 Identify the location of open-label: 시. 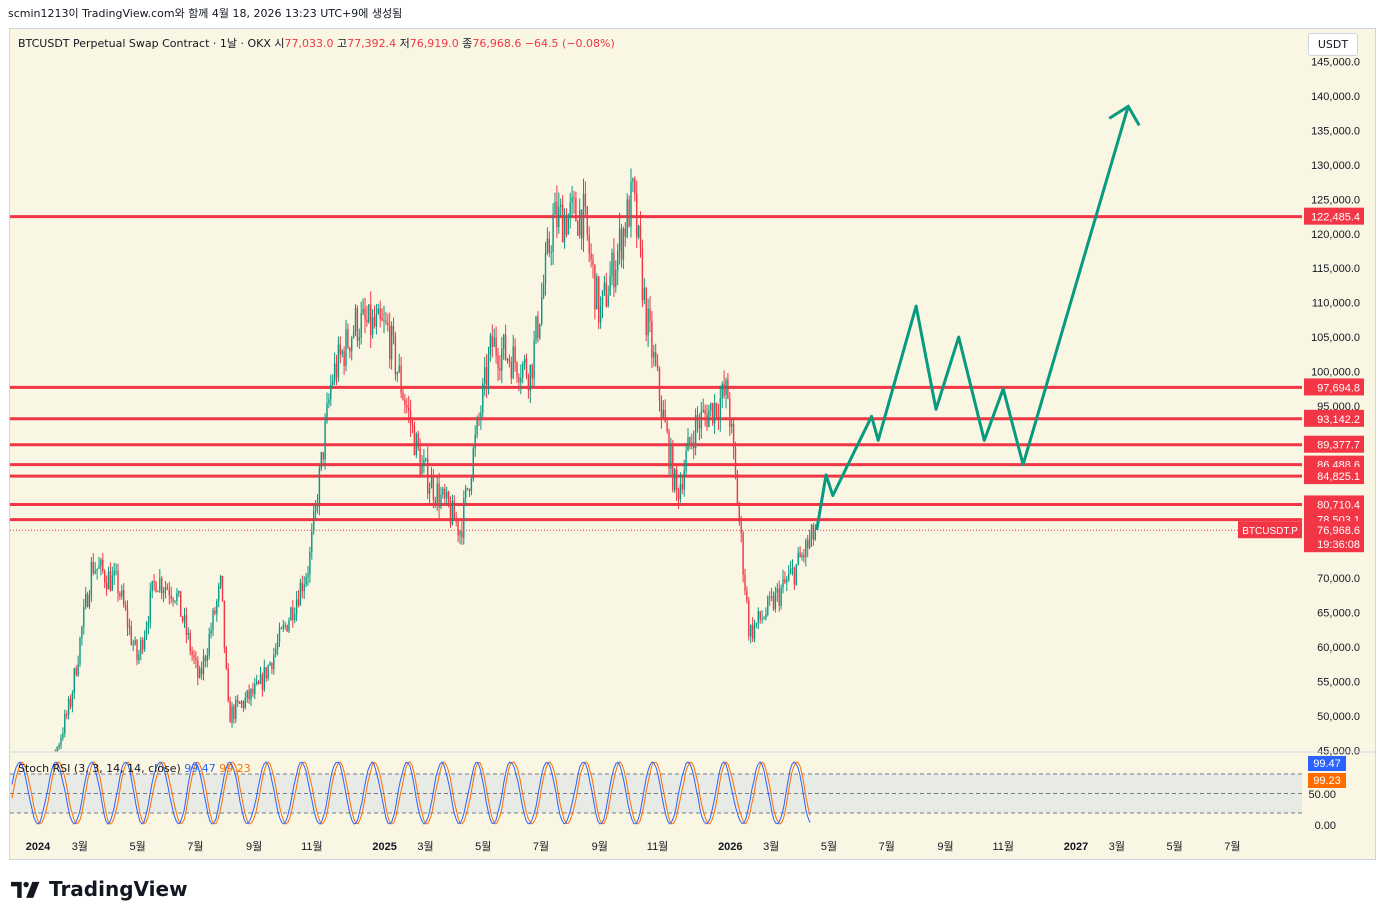
(279, 43).